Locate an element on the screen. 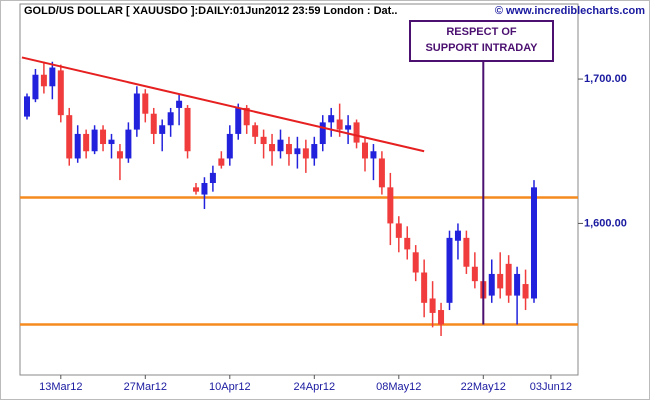  x-tick-label: 22May12 is located at coordinates (483, 387).